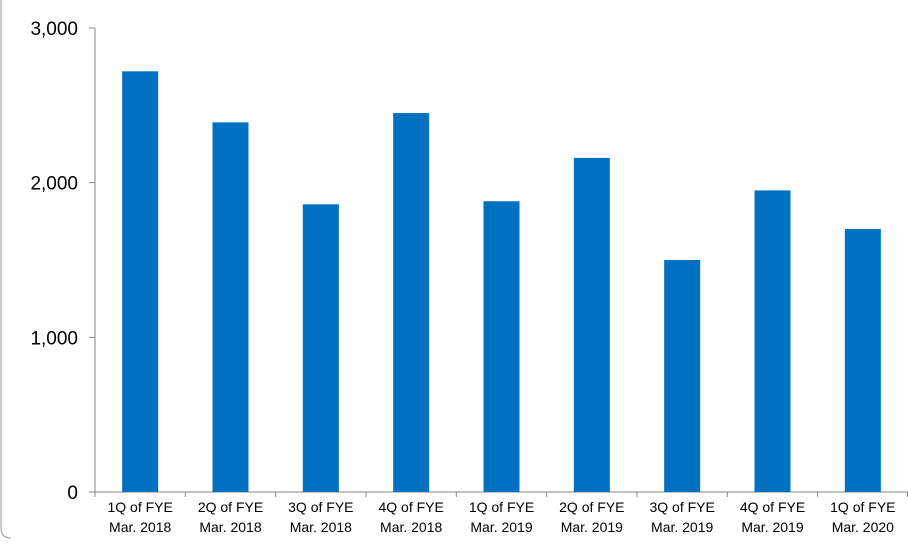  Describe the element at coordinates (54, 184) in the screenshot. I see `y-tick-label: 2,000` at that location.